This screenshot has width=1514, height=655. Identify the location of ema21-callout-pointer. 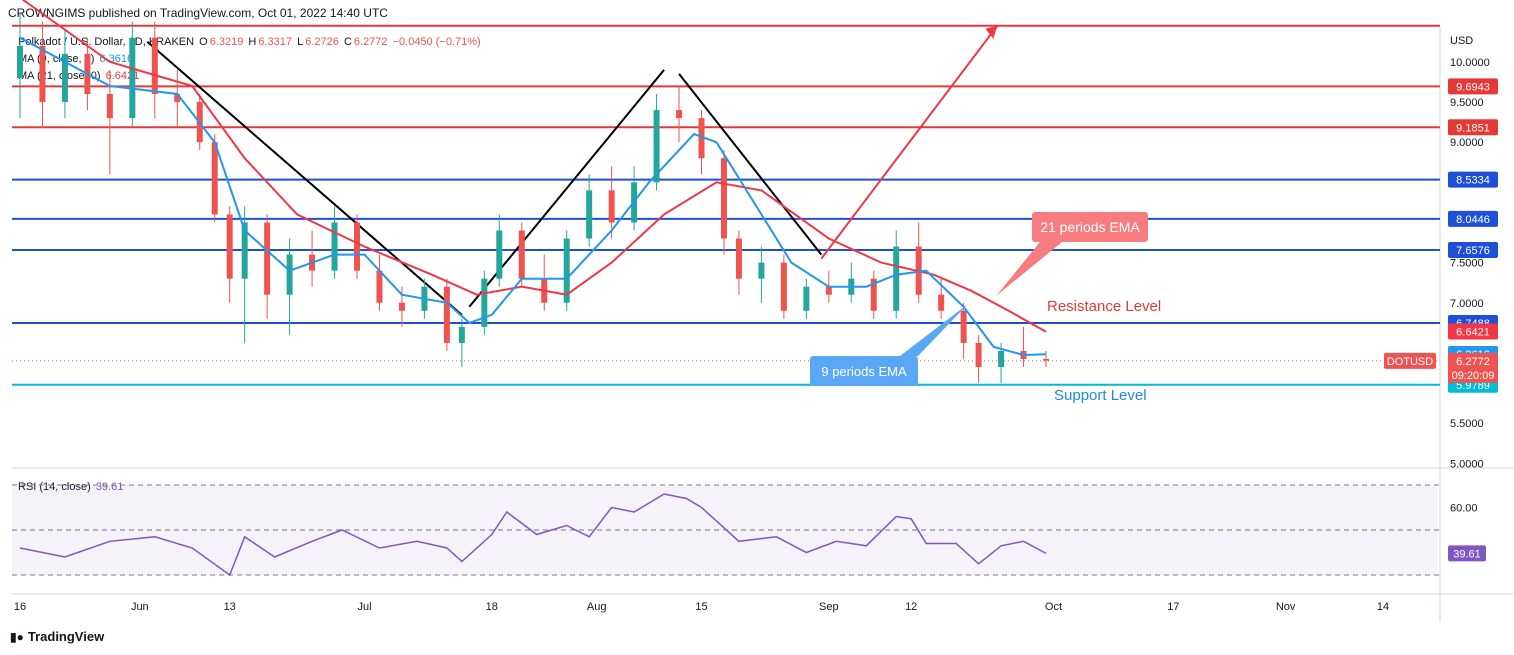
(1029, 269).